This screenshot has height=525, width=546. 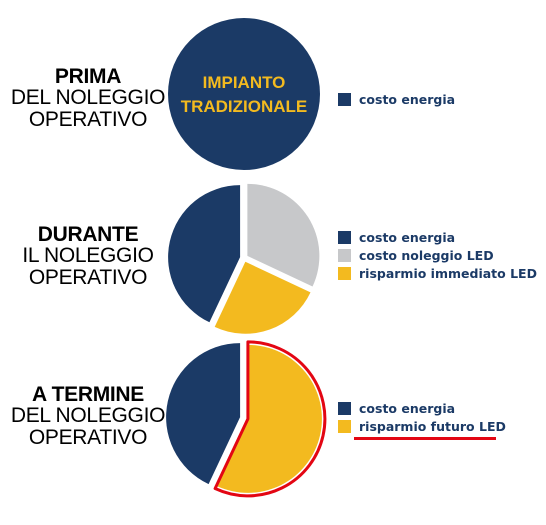 What do you see at coordinates (262, 297) in the screenshot?
I see `pie-slice-risparmio-immediato-LED` at bounding box center [262, 297].